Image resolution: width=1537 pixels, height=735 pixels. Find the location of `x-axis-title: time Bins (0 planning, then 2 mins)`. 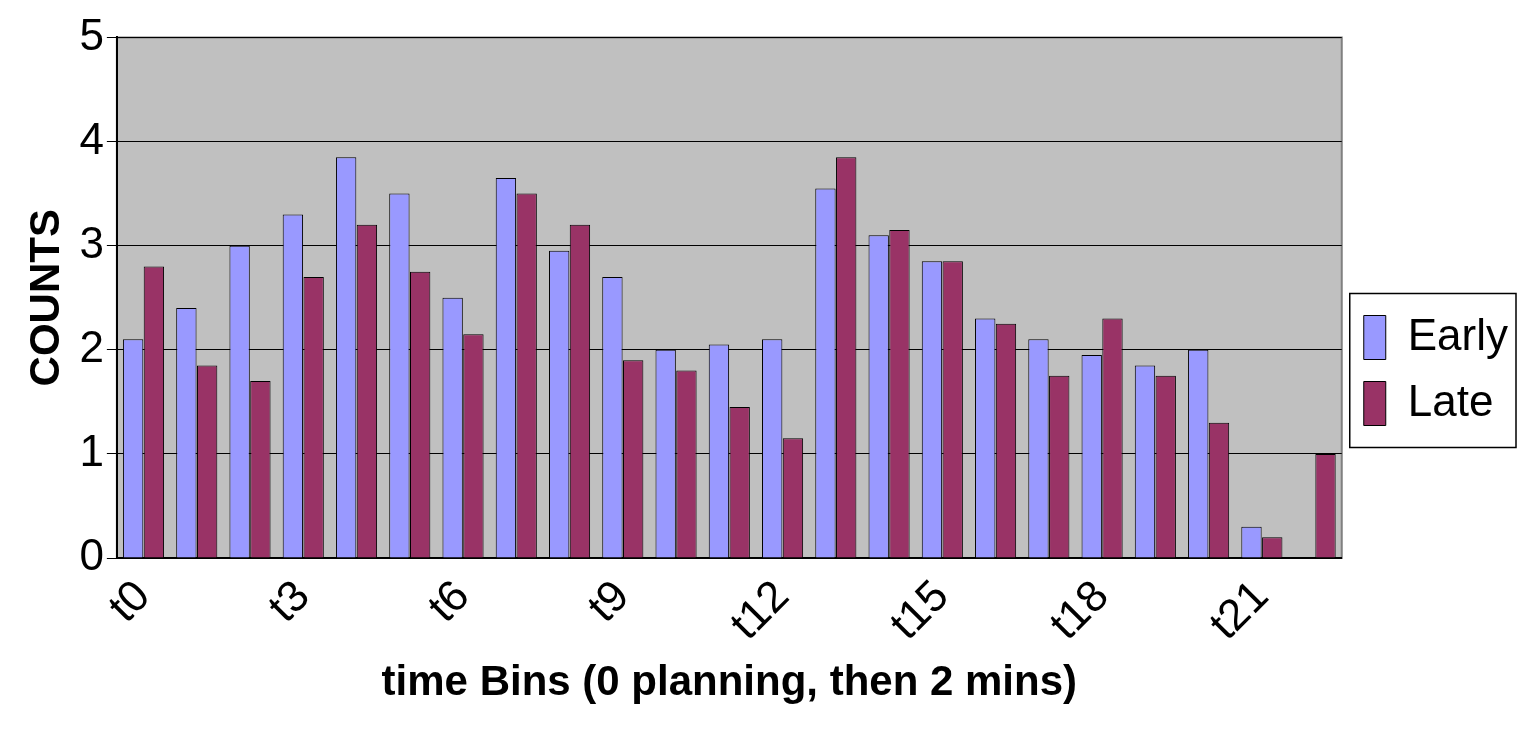

x-axis-title: time Bins (0 planning, then 2 mins) is located at coordinates (729, 681).